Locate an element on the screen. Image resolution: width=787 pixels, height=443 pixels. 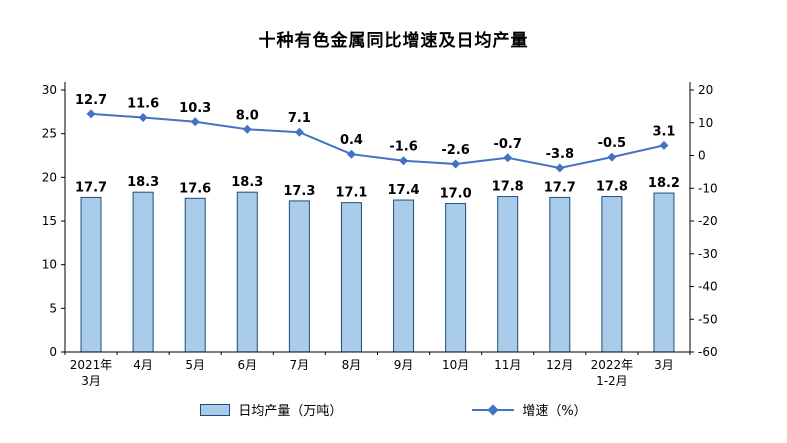
svg-text: 11.6 is located at coordinates (143, 104).